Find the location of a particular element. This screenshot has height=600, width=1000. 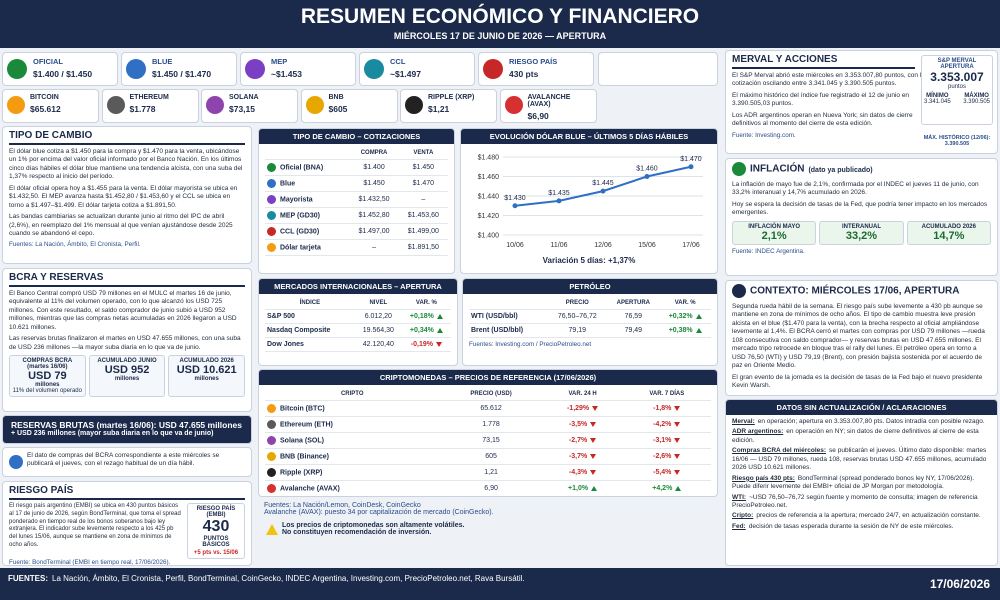

term: Cripto: is located at coordinates (743, 516).